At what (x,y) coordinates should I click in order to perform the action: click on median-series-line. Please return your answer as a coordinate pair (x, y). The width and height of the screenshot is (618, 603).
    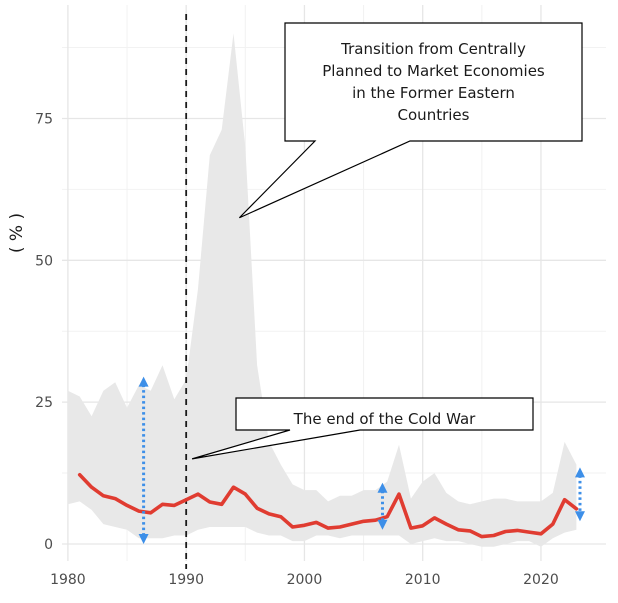
    Looking at the image, I should click on (328, 506).